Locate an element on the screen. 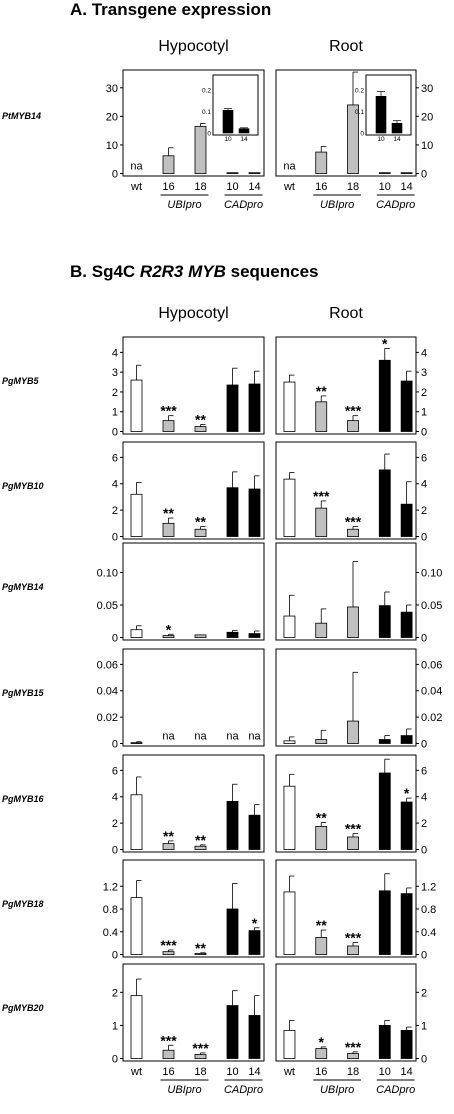  a-root-inset-ytick-label-2: 0.2 is located at coordinates (359, 90).